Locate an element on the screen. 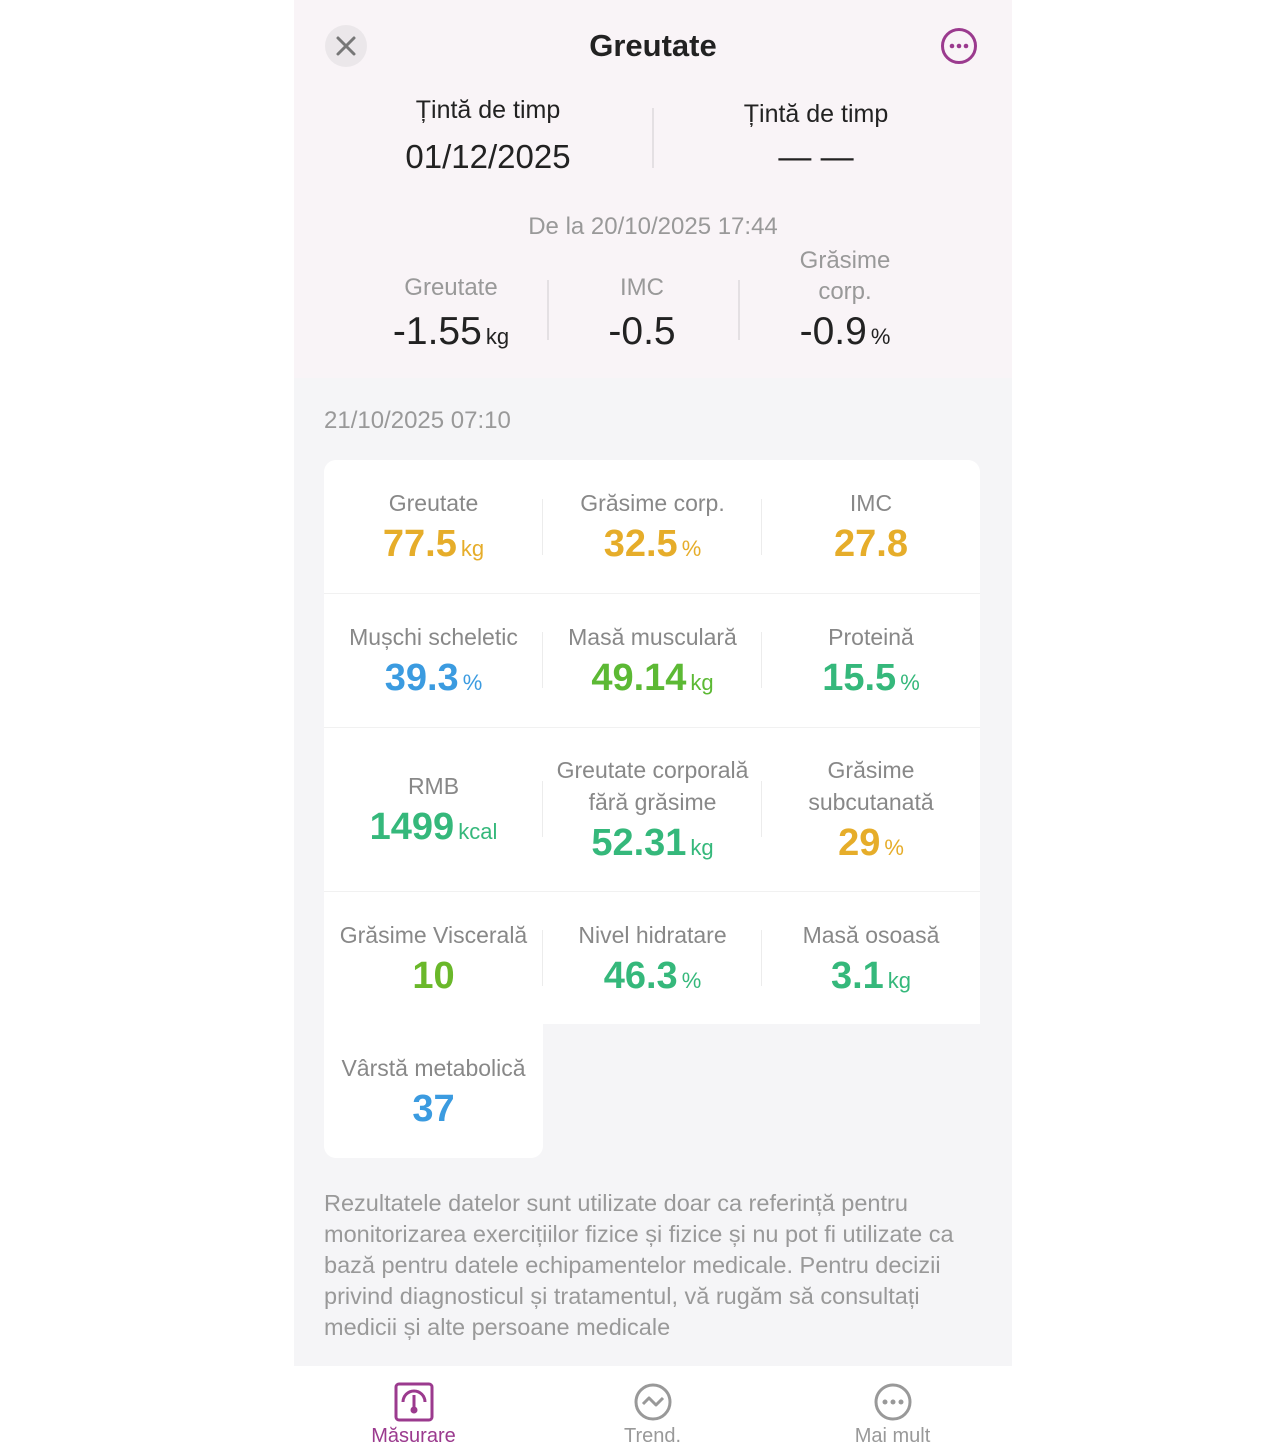  change-label: Grăsime corp. is located at coordinates (845, 276).